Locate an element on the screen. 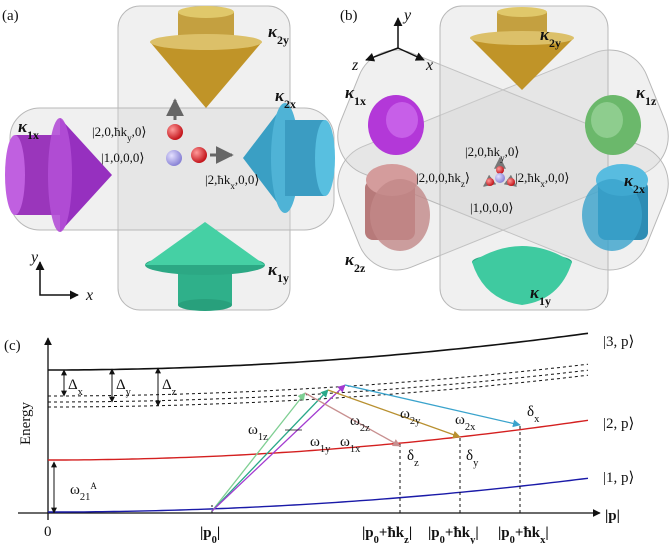 Image resolution: width=672 pixels, height=544 pixels. label: κ1y is located at coordinates (278, 272).